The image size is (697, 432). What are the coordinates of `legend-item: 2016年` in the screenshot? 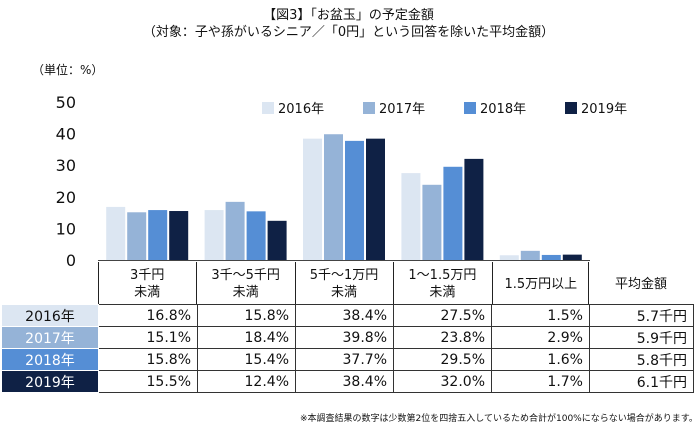 It's located at (293, 107).